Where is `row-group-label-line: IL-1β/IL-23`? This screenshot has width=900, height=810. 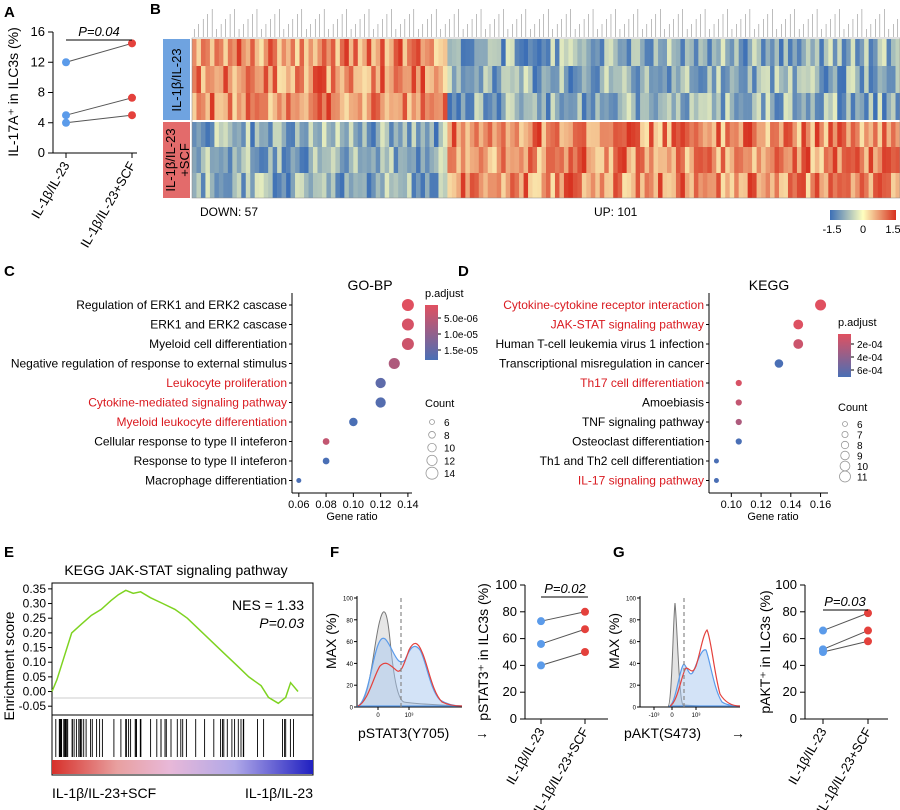
row-group-label-line: IL-1β/IL-23 is located at coordinates (170, 159).